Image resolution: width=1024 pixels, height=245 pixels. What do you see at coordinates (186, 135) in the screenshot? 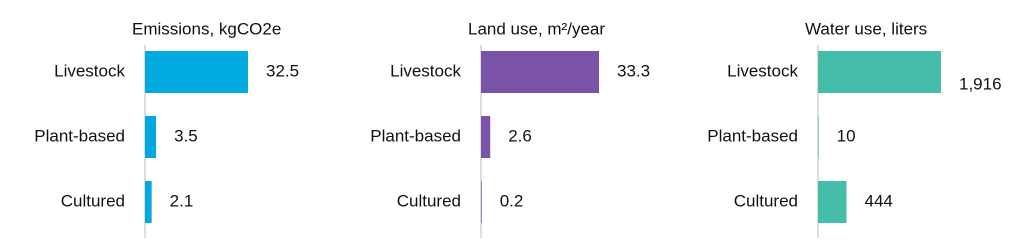
I see `value-label: 3.5` at bounding box center [186, 135].